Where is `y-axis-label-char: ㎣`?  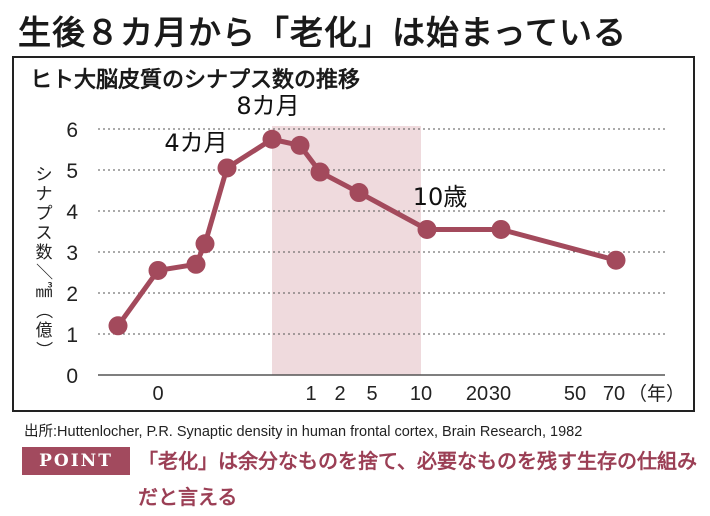
y-axis-label-char: ㎣ is located at coordinates (44, 292).